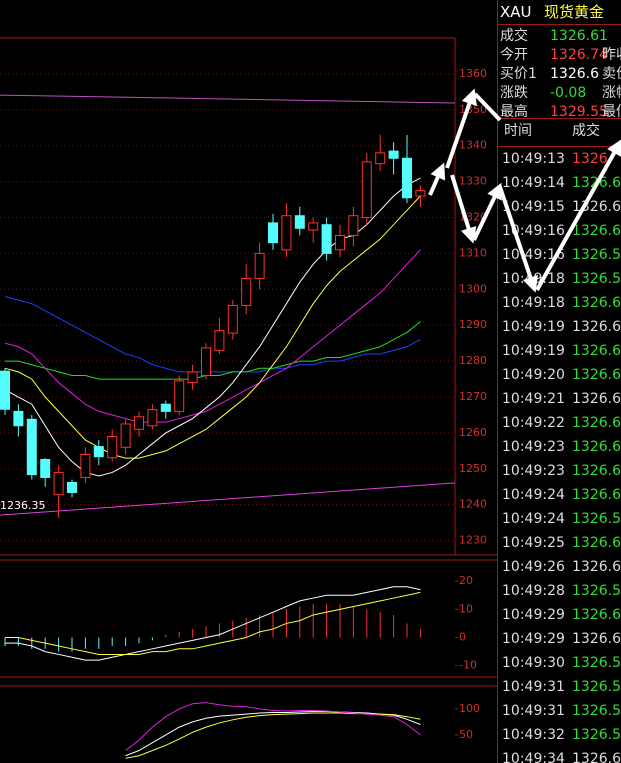 The height and width of the screenshot is (763, 621). What do you see at coordinates (533, 207) in the screenshot?
I see `tick-time: 10:49:15` at bounding box center [533, 207].